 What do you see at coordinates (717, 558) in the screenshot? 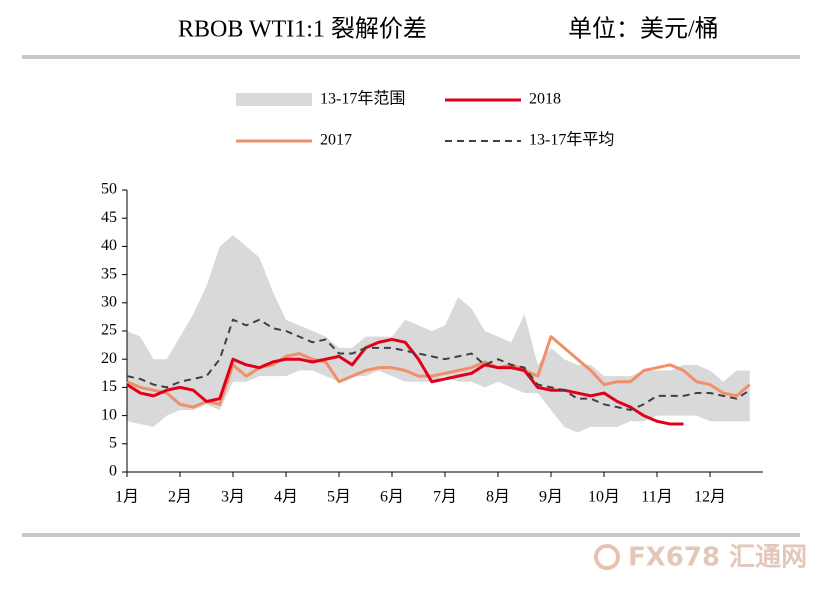
I see `watermark: FX678 汇通网` at bounding box center [717, 558].